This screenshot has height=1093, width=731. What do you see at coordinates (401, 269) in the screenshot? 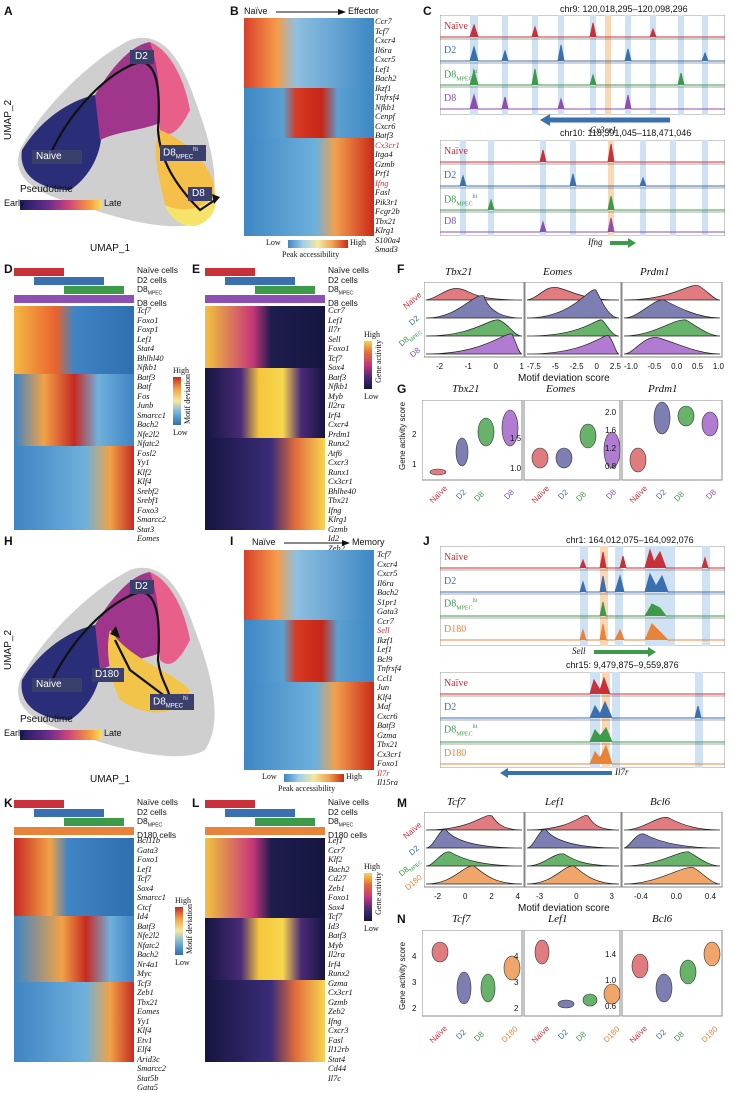
I see `panel-label-f: F` at bounding box center [401, 269].